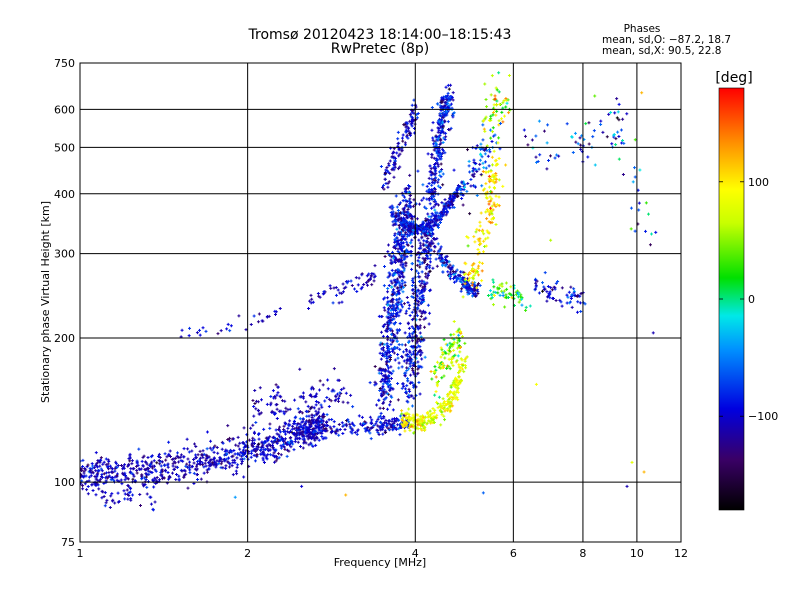 The image size is (800, 600). I want to click on chart-subtitle: RwPretec (8p), so click(380, 49).